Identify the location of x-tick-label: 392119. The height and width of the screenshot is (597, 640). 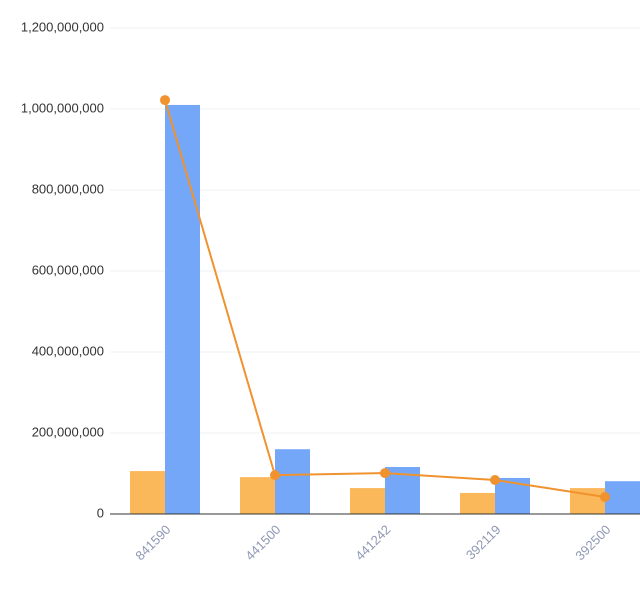
(483, 542).